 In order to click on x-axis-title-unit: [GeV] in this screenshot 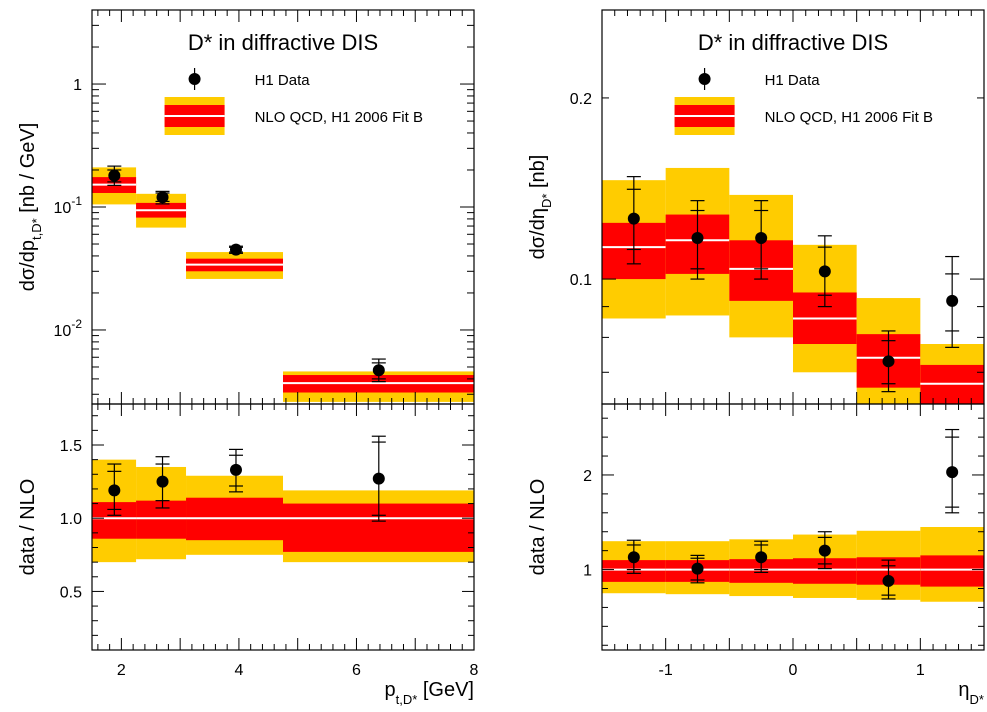, I will do `click(445, 690)`.